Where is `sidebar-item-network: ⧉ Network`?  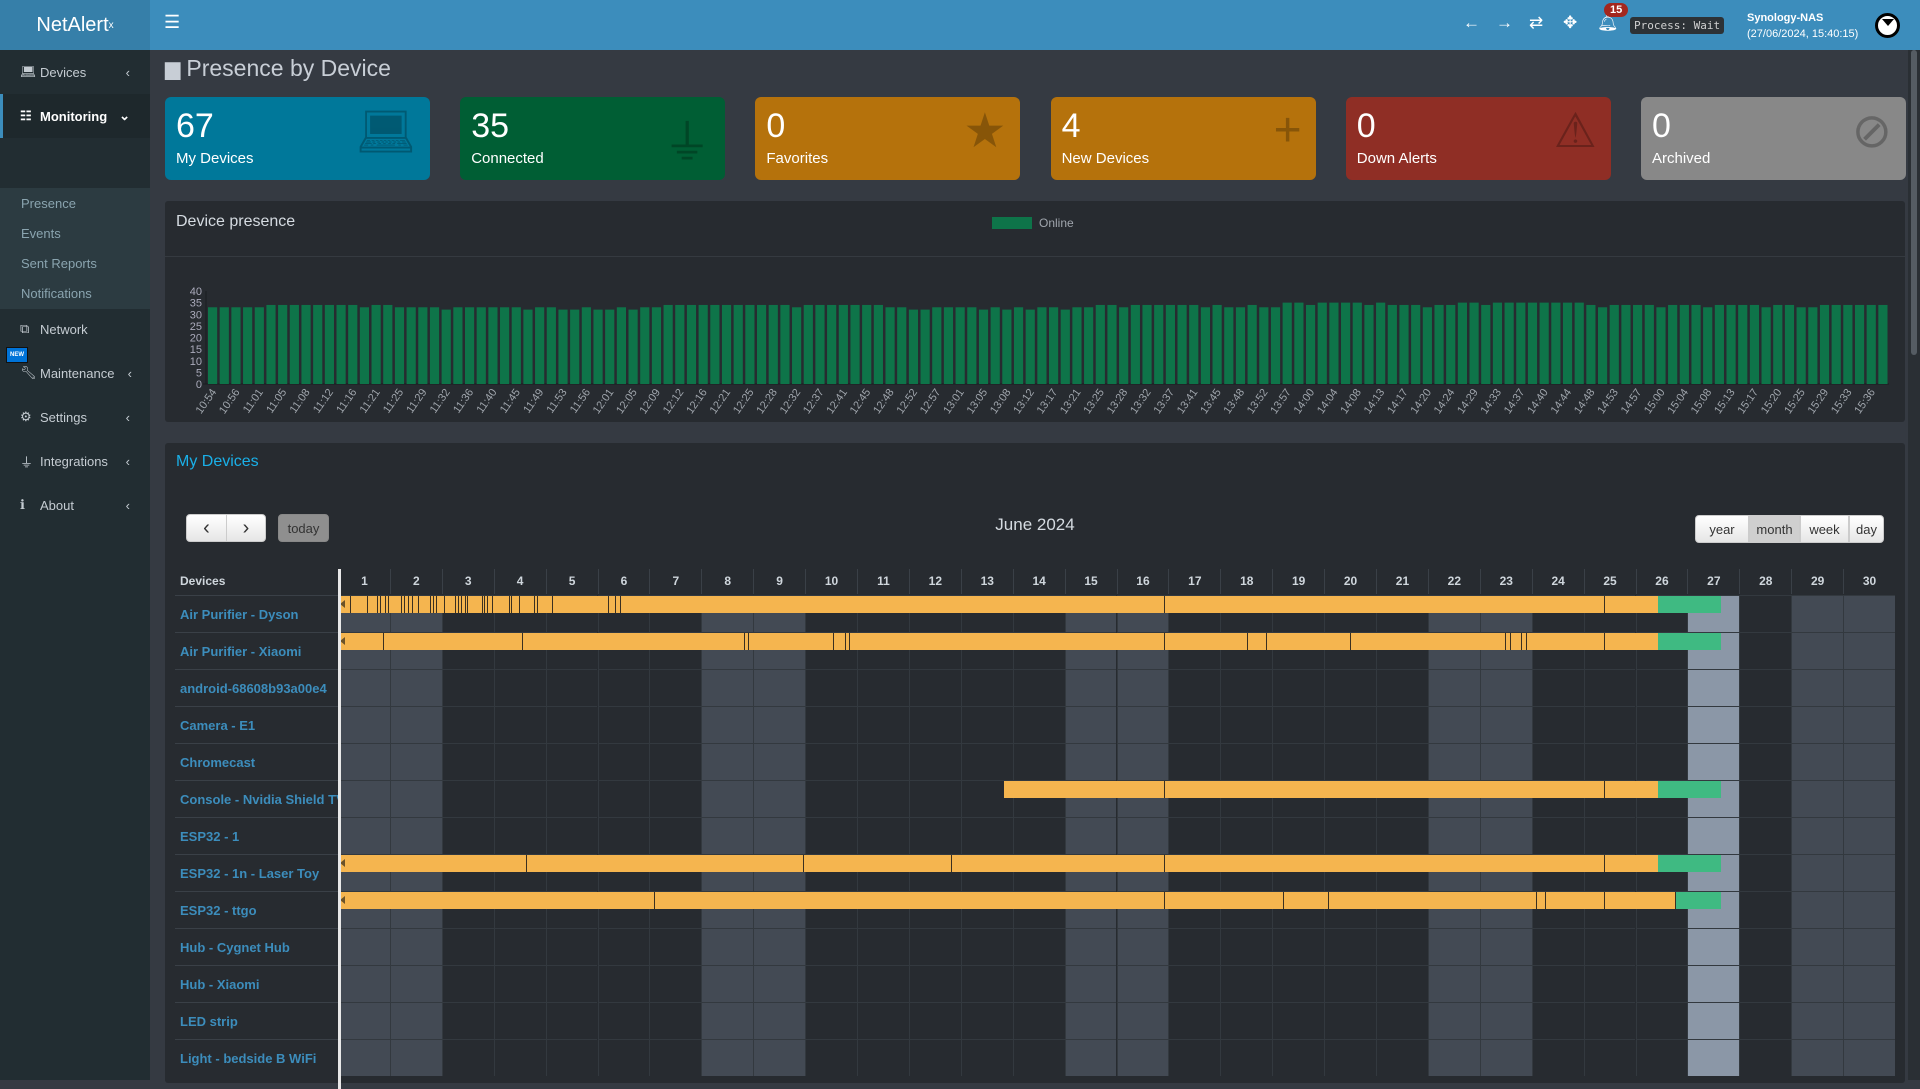 sidebar-item-network: ⧉ Network is located at coordinates (75, 329).